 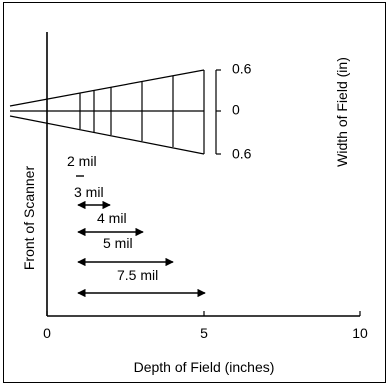 What do you see at coordinates (242, 154) in the screenshot?
I see `y-right-tick-bottom: 0.6` at bounding box center [242, 154].